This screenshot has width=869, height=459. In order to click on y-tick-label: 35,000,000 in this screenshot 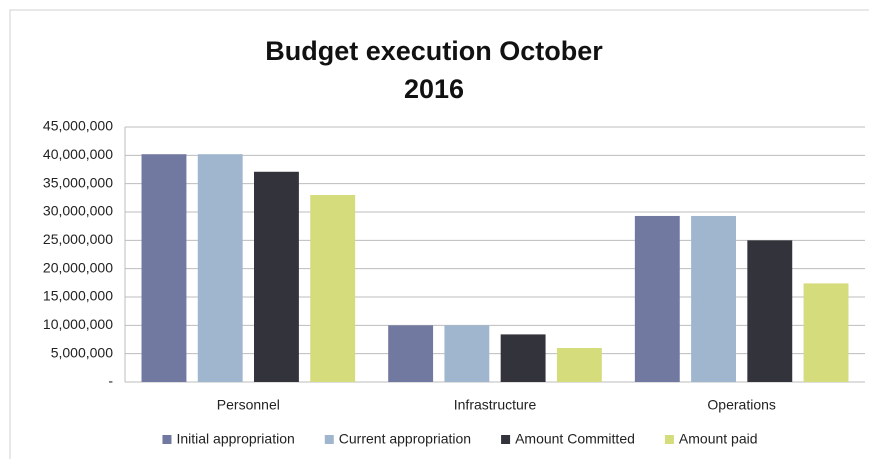, I will do `click(78, 182)`.